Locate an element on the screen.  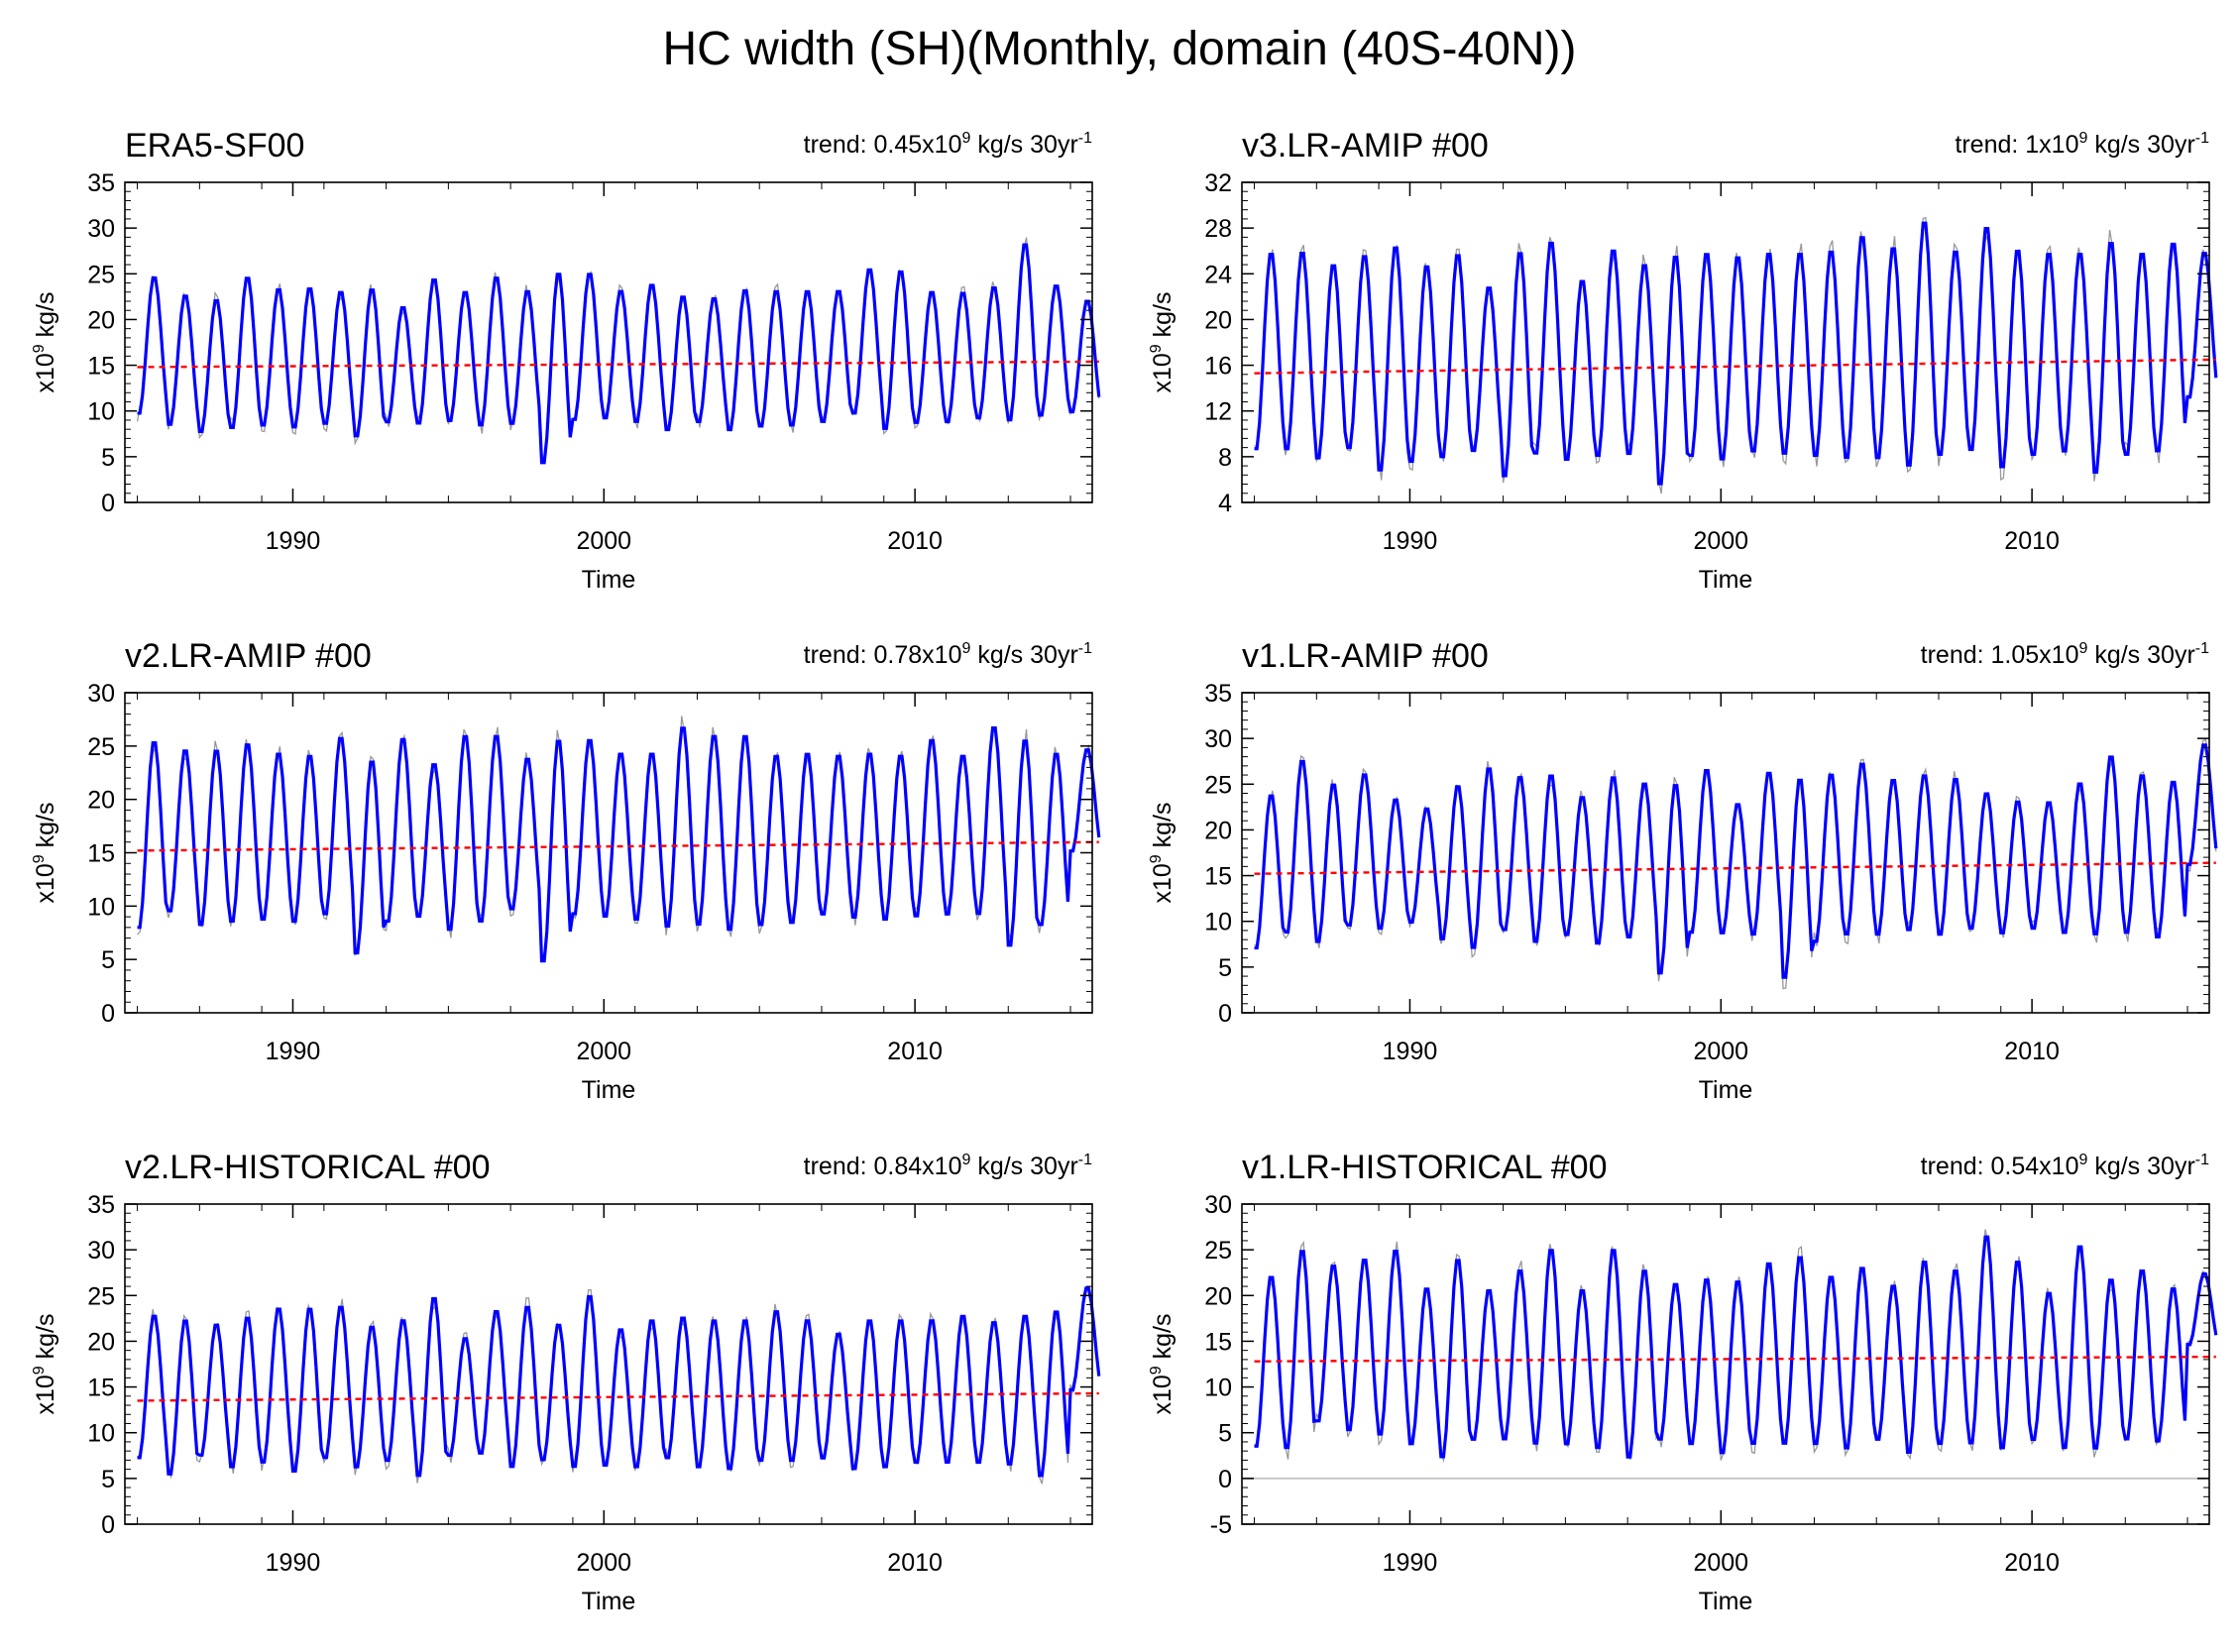
trend-label: trend: 0.45x109 kg/s 30yr-1 is located at coordinates (948, 144).